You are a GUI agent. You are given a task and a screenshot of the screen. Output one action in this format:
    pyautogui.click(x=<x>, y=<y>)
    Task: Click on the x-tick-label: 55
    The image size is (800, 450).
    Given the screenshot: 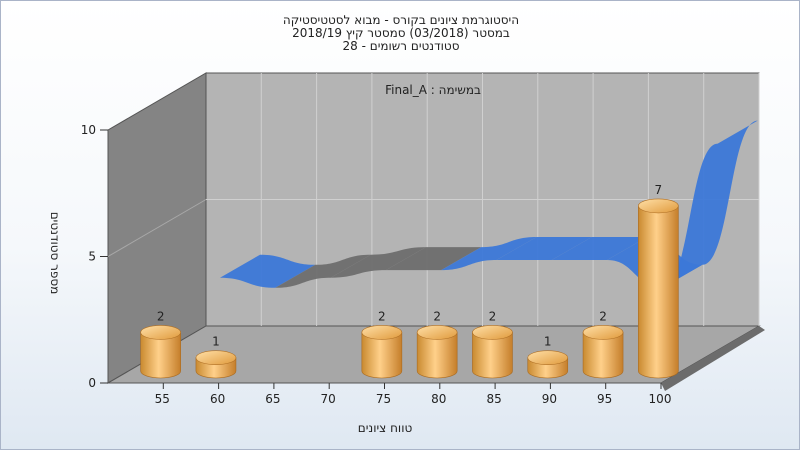 What is the action you would take?
    pyautogui.click(x=162, y=399)
    